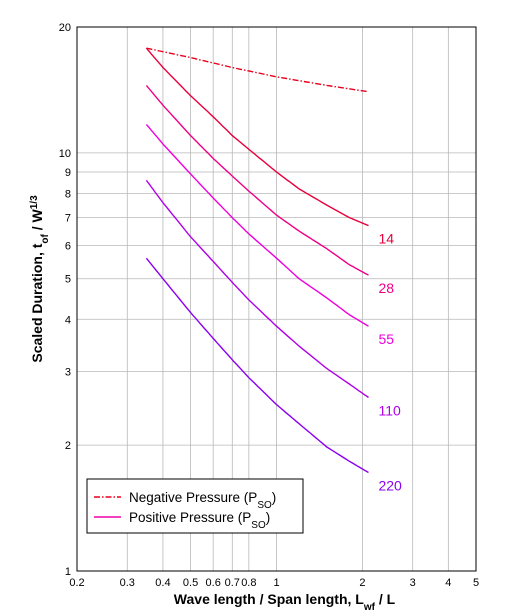  What do you see at coordinates (385, 599) in the screenshot?
I see `x-title-tail: / L` at bounding box center [385, 599].